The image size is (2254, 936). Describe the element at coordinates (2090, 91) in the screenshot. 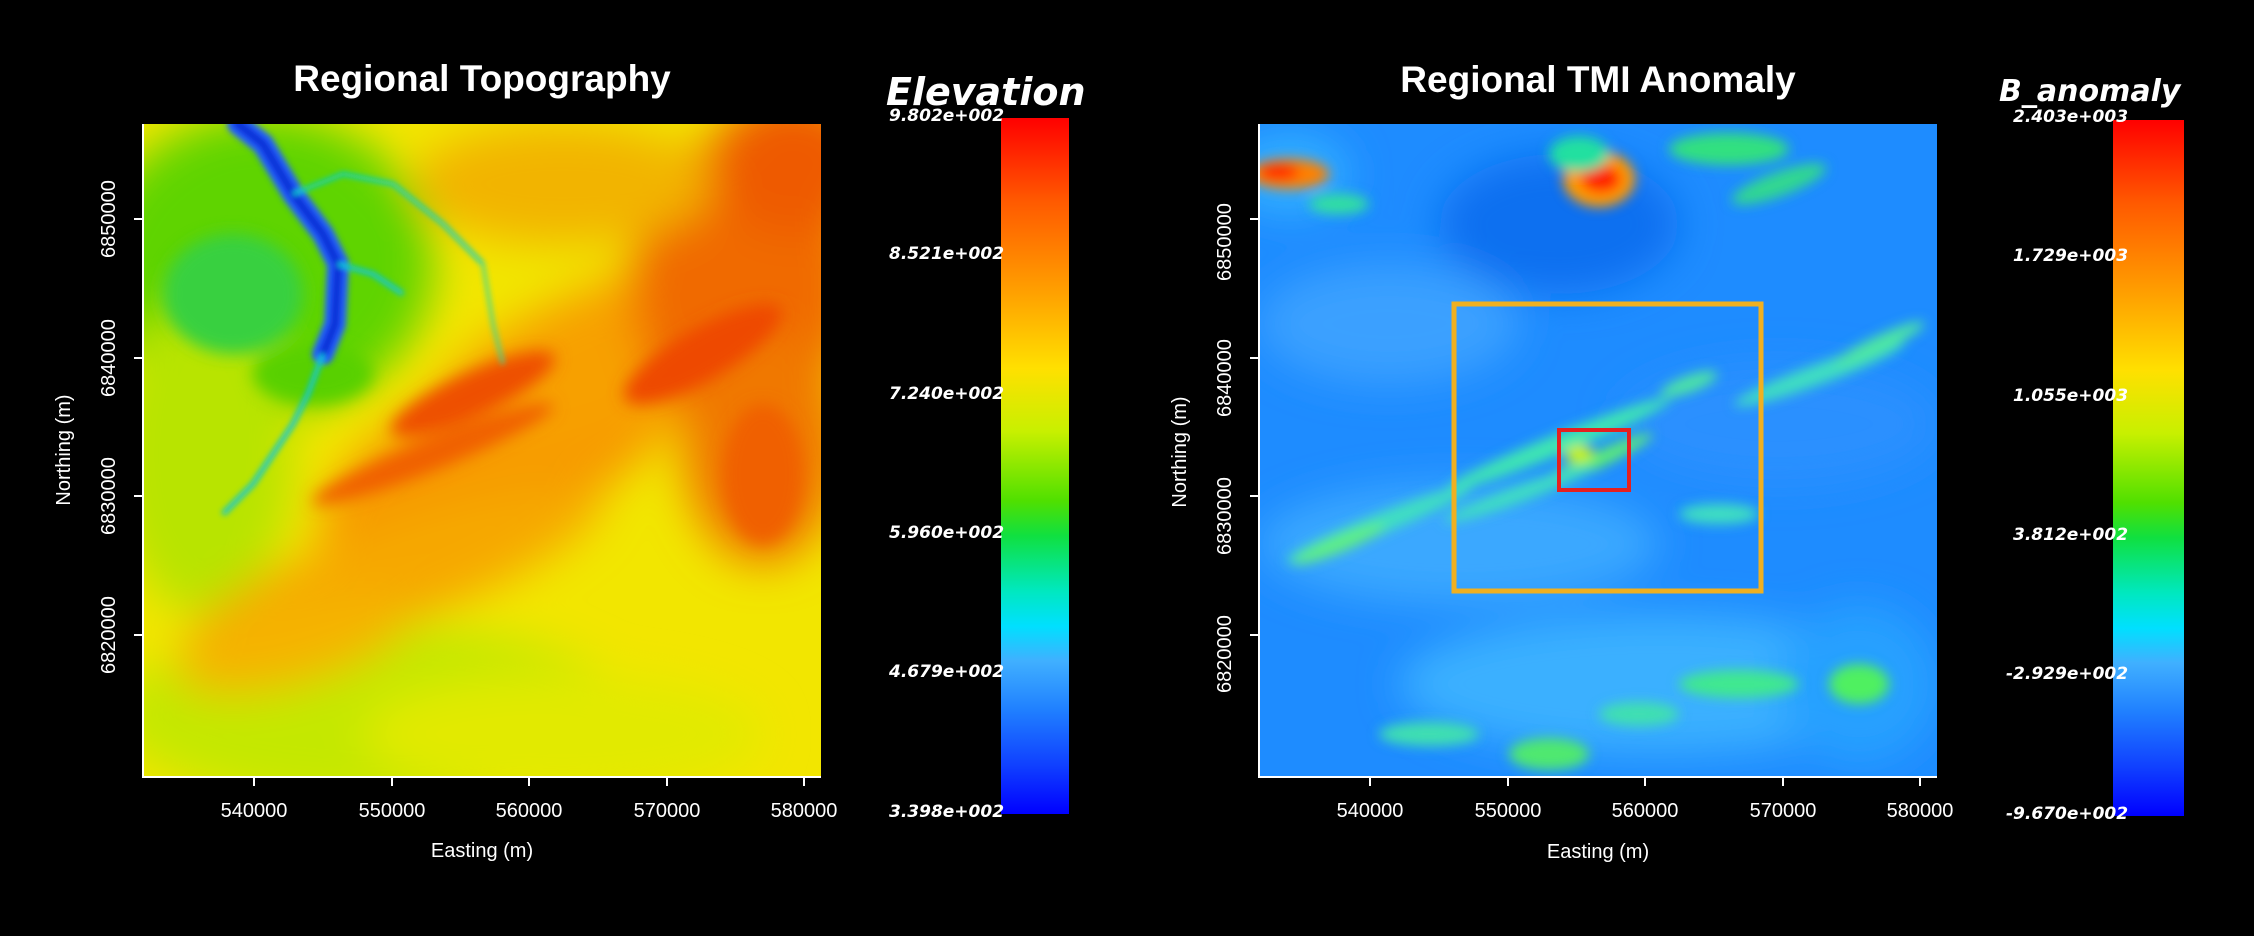

I see `b-anomaly-colorbar-title: B_anomaly` at that location.